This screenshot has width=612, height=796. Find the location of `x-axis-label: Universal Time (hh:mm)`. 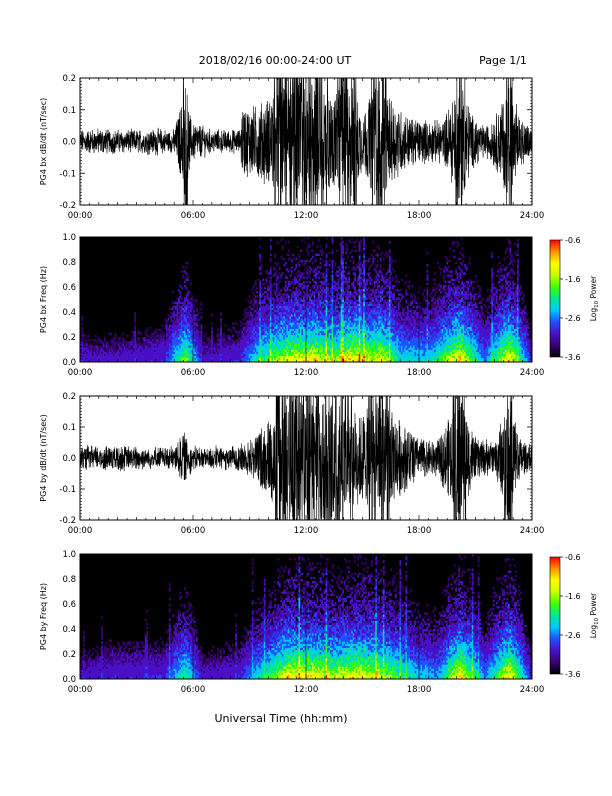

x-axis-label: Universal Time (hh:mm) is located at coordinates (281, 718).